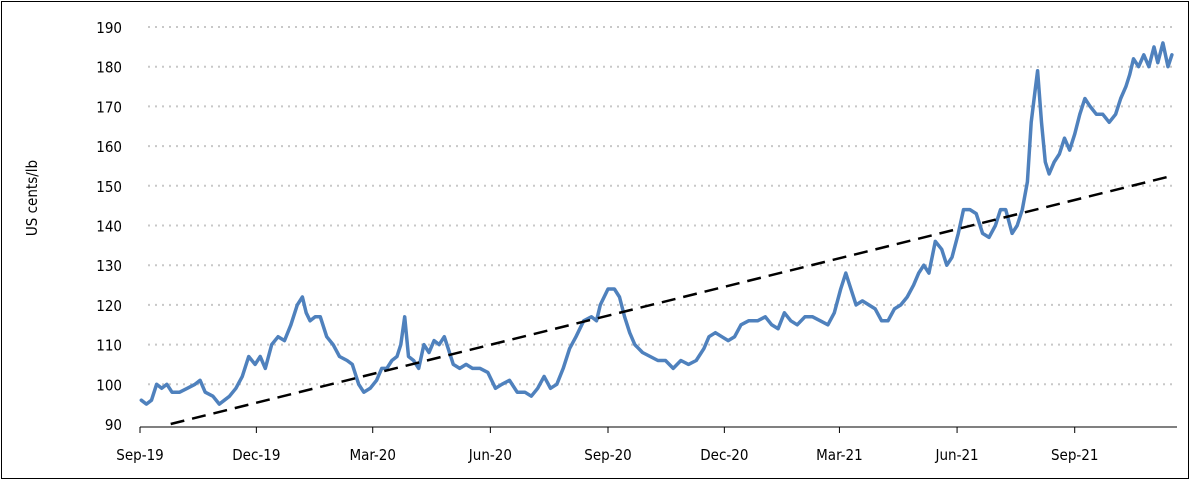 Image resolution: width=1192 pixels, height=482 pixels. I want to click on x-tick-label: Sep-20, so click(607, 455).